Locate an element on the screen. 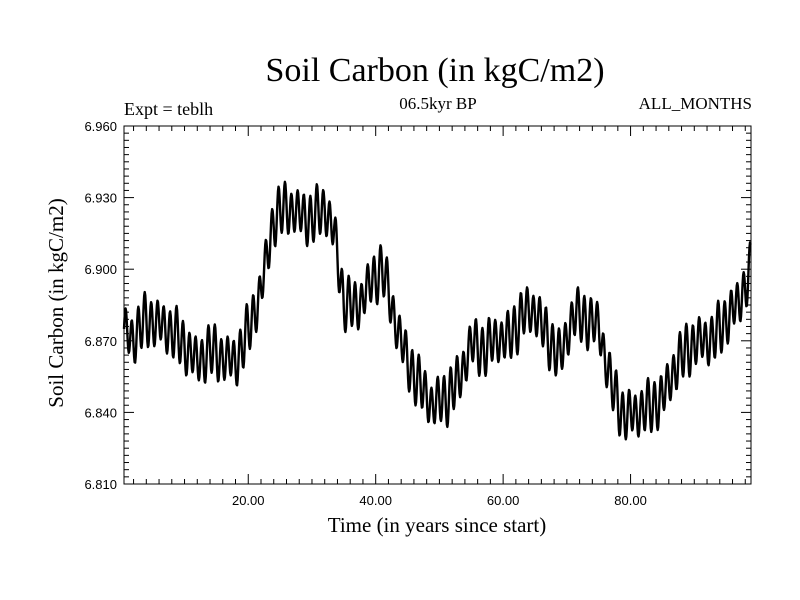 This screenshot has width=800, height=600. x-tick-label: 40.00 is located at coordinates (375, 500).